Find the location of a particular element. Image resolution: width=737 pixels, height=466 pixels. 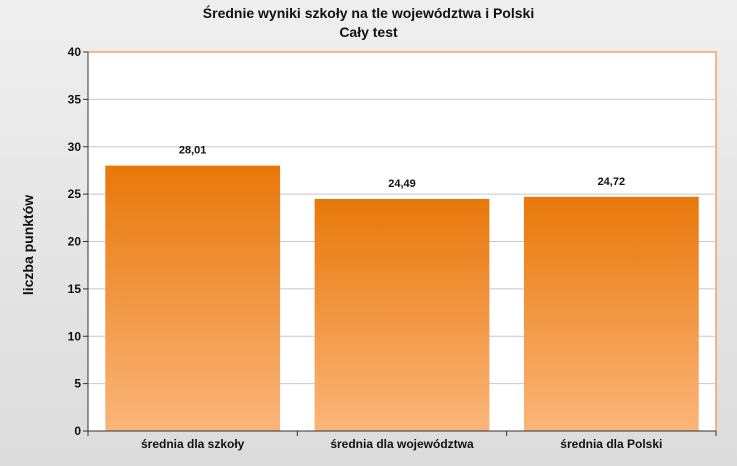

x-tick-label: średnia dla szkoły is located at coordinates (193, 444).